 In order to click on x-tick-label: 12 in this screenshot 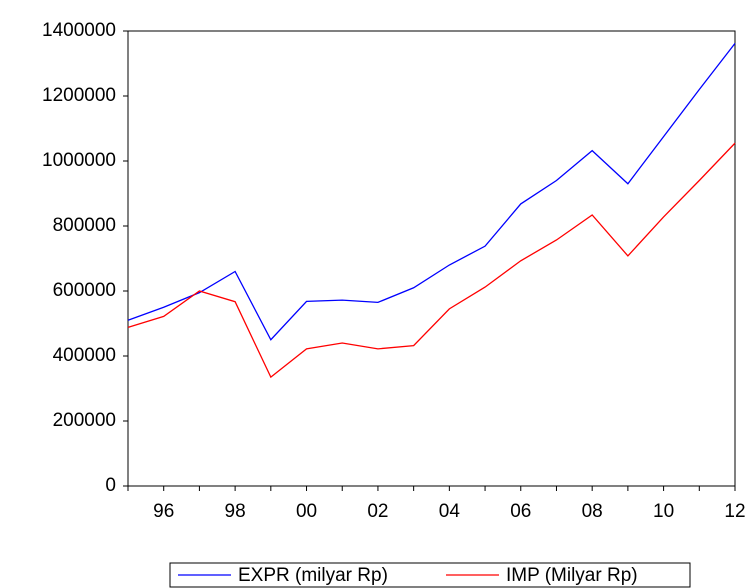, I will do `click(734, 511)`.